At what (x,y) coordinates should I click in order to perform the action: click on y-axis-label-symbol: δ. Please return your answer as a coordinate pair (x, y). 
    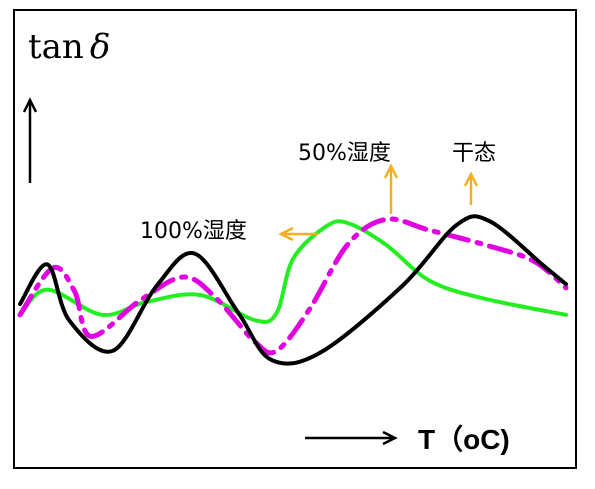
    Looking at the image, I should click on (100, 47).